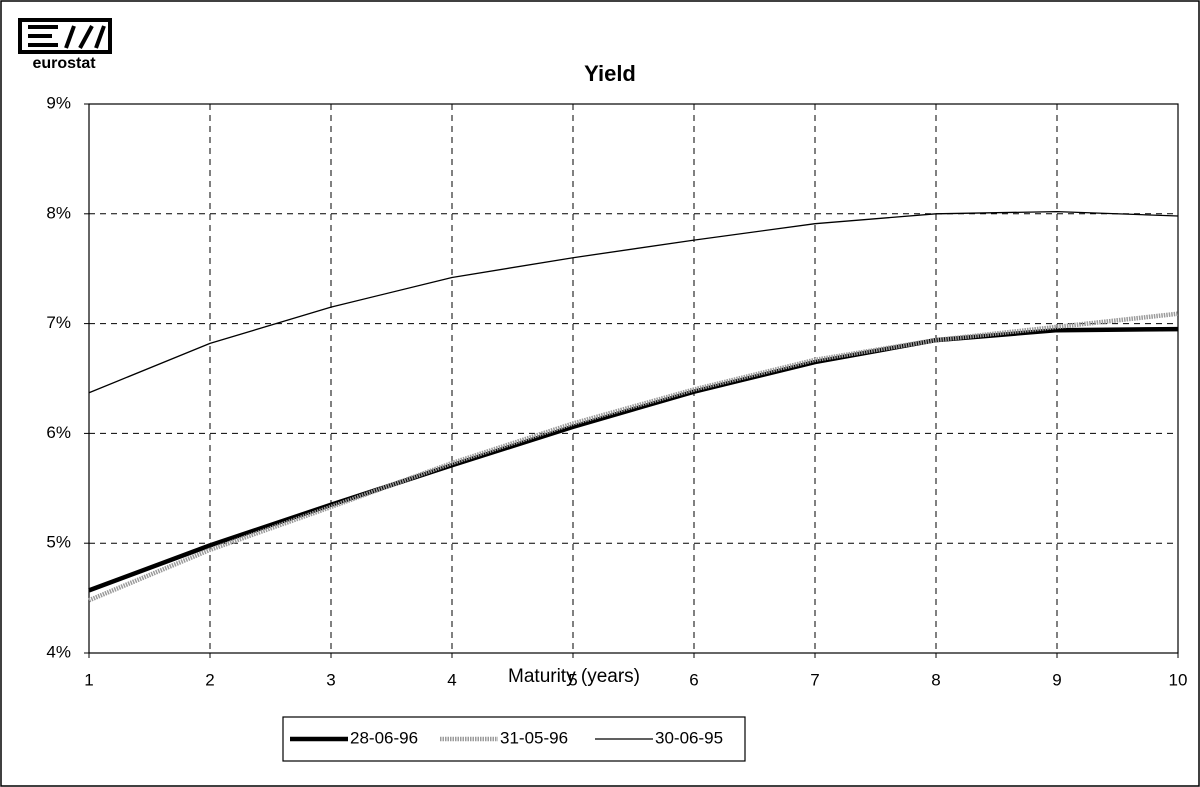 The image size is (1200, 787). Describe the element at coordinates (610, 73) in the screenshot. I see `chart-title: Yield` at that location.